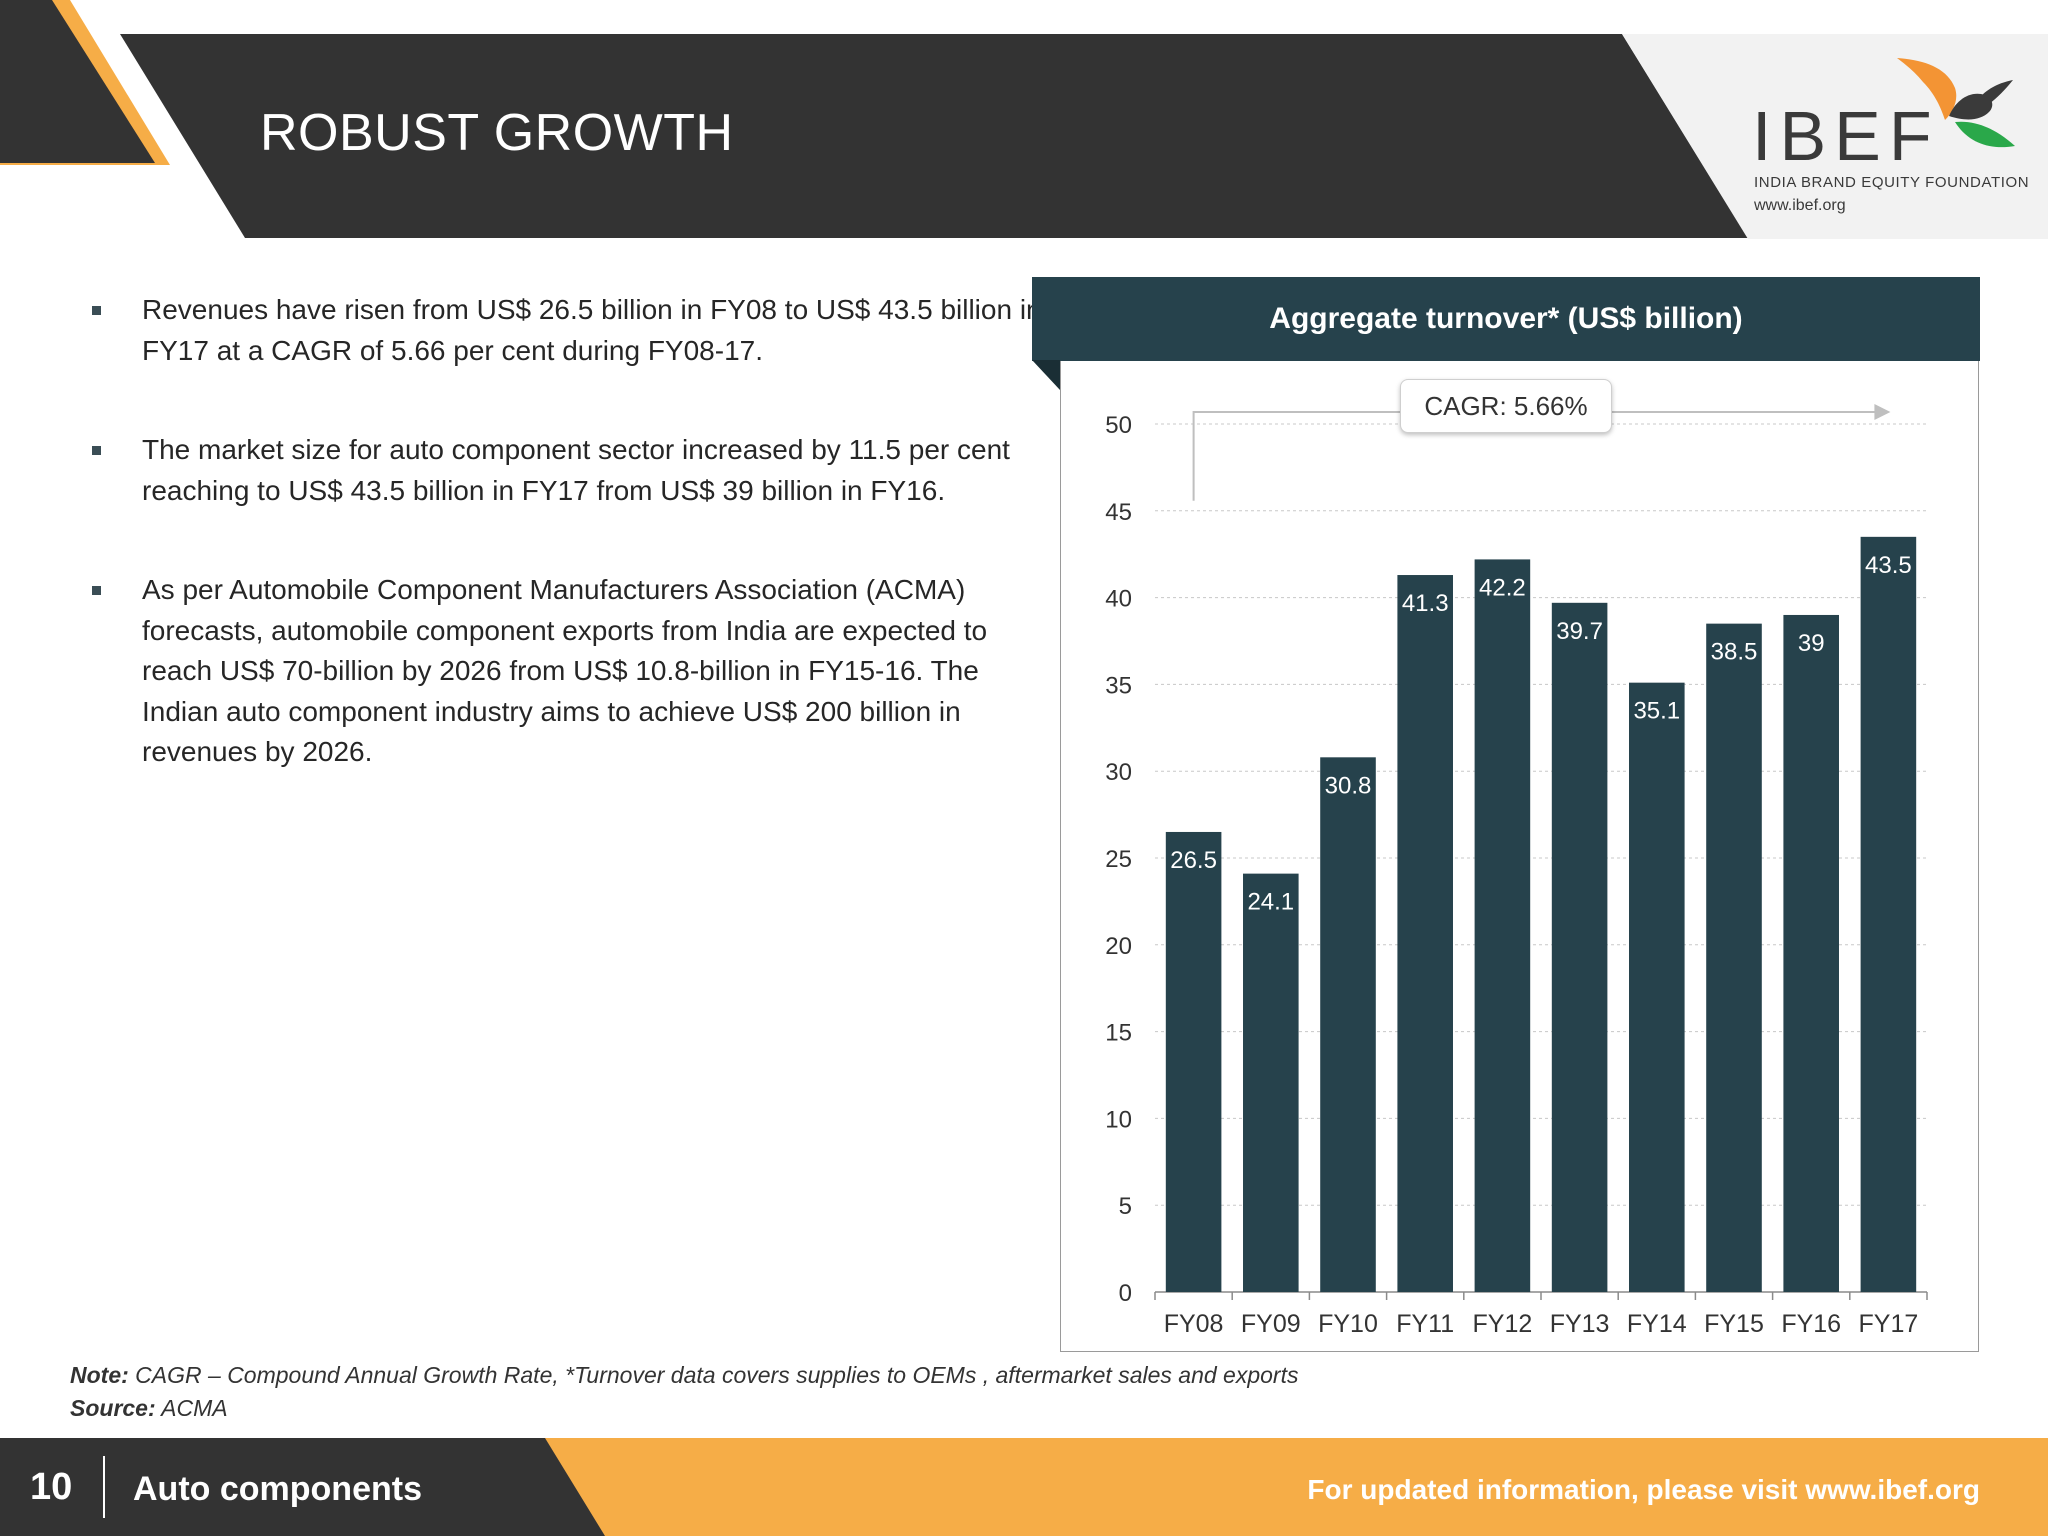  What do you see at coordinates (191, 1408) in the screenshot?
I see `source-text: ACMA` at bounding box center [191, 1408].